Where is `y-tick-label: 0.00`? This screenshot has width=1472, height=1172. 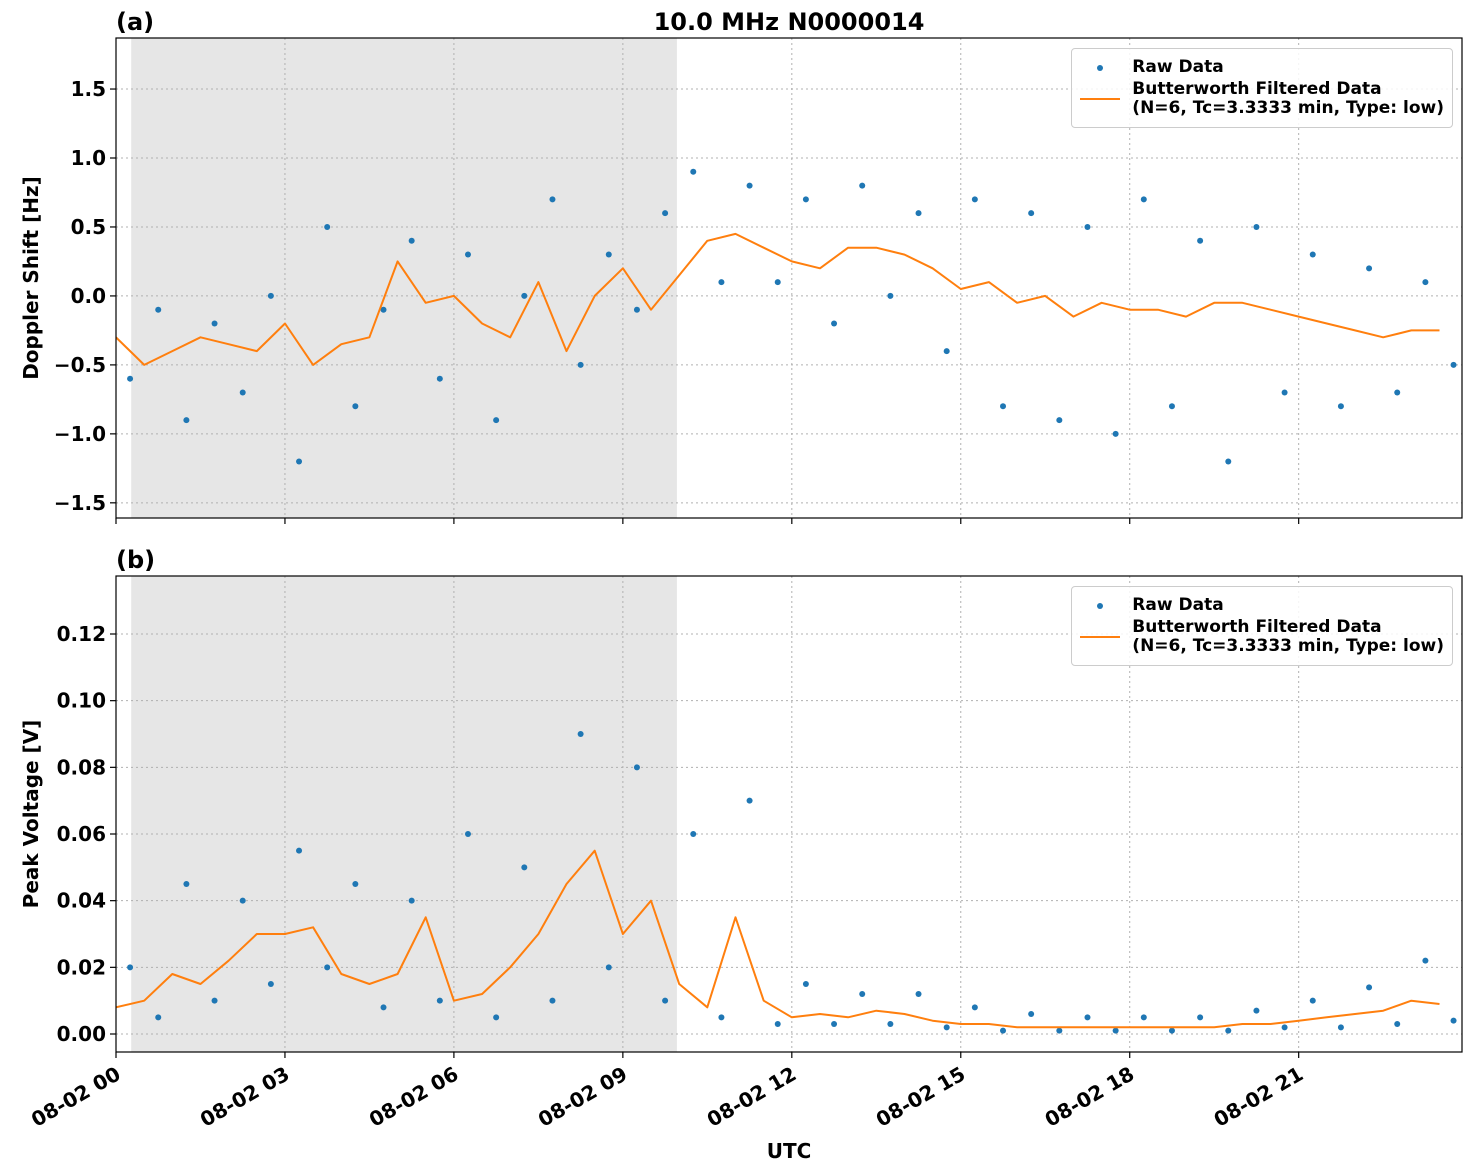
y-tick-label: 0.00 is located at coordinates (81, 1034).